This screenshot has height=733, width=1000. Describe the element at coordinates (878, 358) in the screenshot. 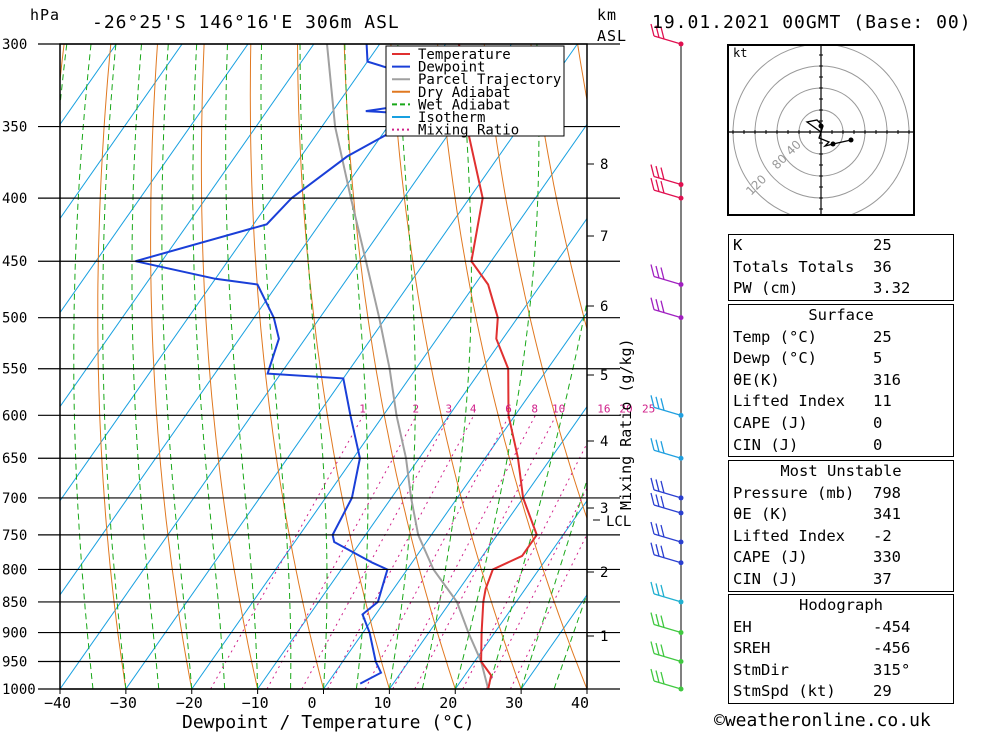

I see `surface-value: 5` at that location.